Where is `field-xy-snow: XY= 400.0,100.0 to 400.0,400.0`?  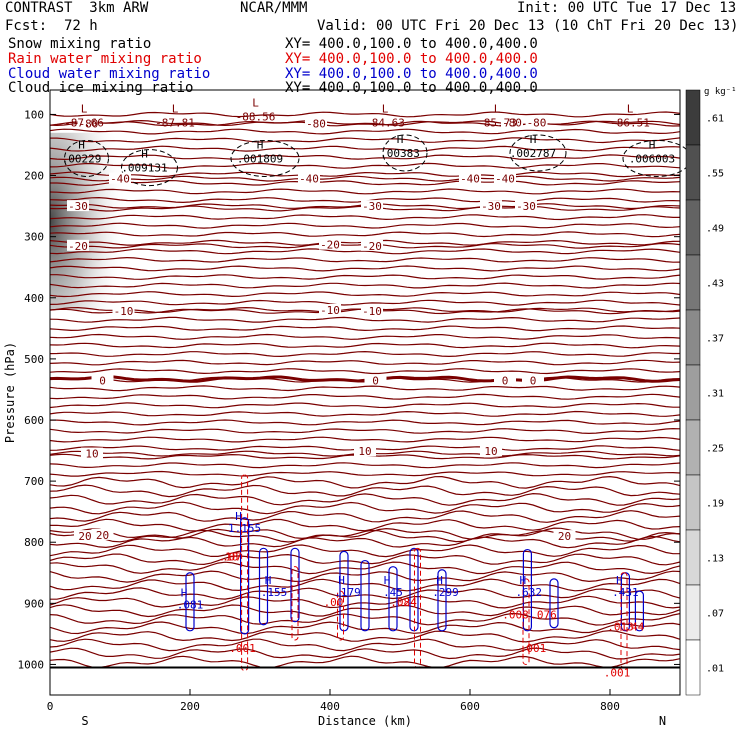 field-xy-snow: XY= 400.0,100.0 to 400.0,400.0 is located at coordinates (411, 44).